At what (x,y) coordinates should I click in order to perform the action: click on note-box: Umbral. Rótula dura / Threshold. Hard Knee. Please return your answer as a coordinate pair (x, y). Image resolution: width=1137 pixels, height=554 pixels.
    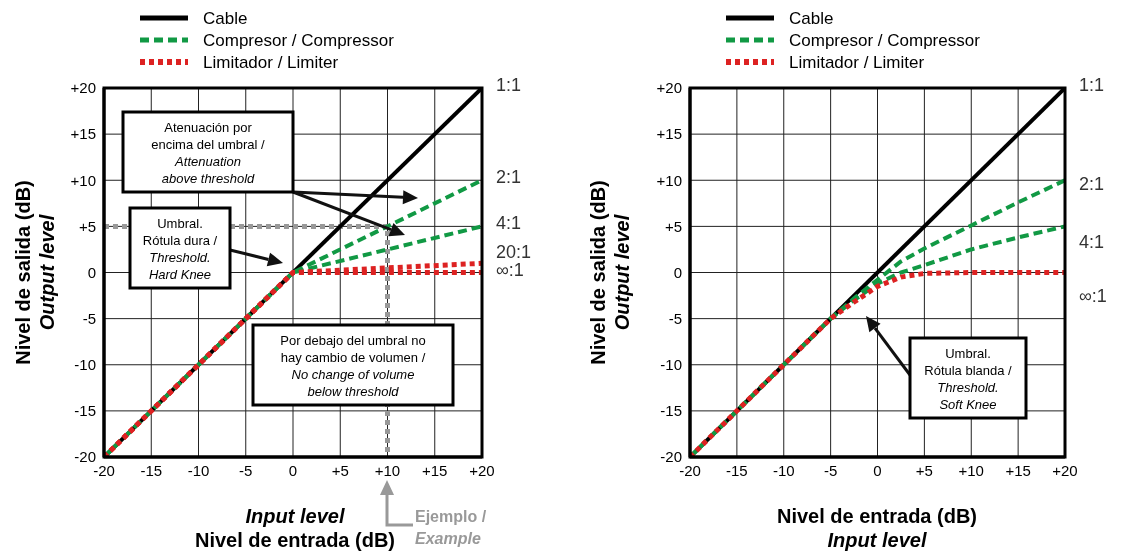
    Looking at the image, I should click on (180, 248).